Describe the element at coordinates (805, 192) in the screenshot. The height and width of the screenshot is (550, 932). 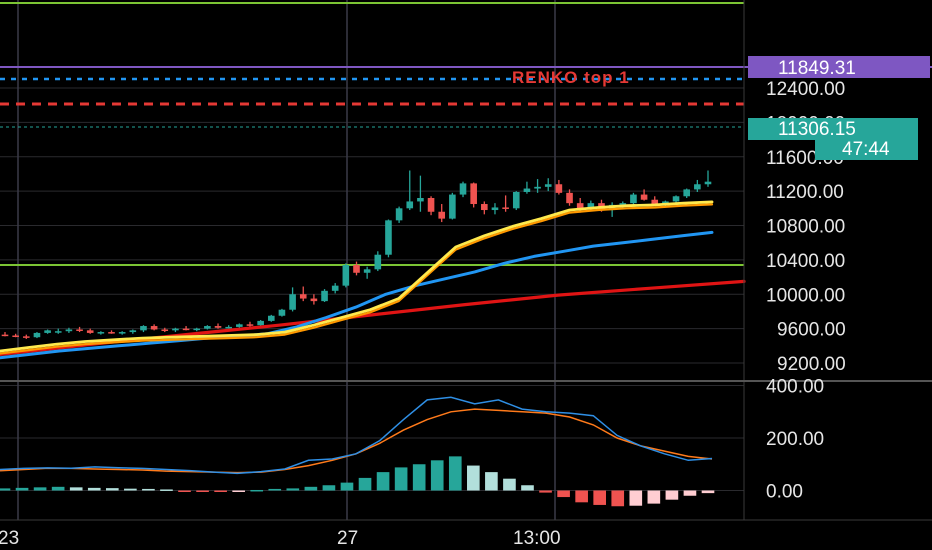
I see `price-tick-label: 11200.00` at that location.